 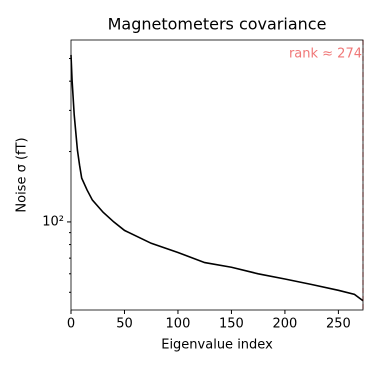 What do you see at coordinates (124, 324) in the screenshot?
I see `x-tick-label: 50` at bounding box center [124, 324].